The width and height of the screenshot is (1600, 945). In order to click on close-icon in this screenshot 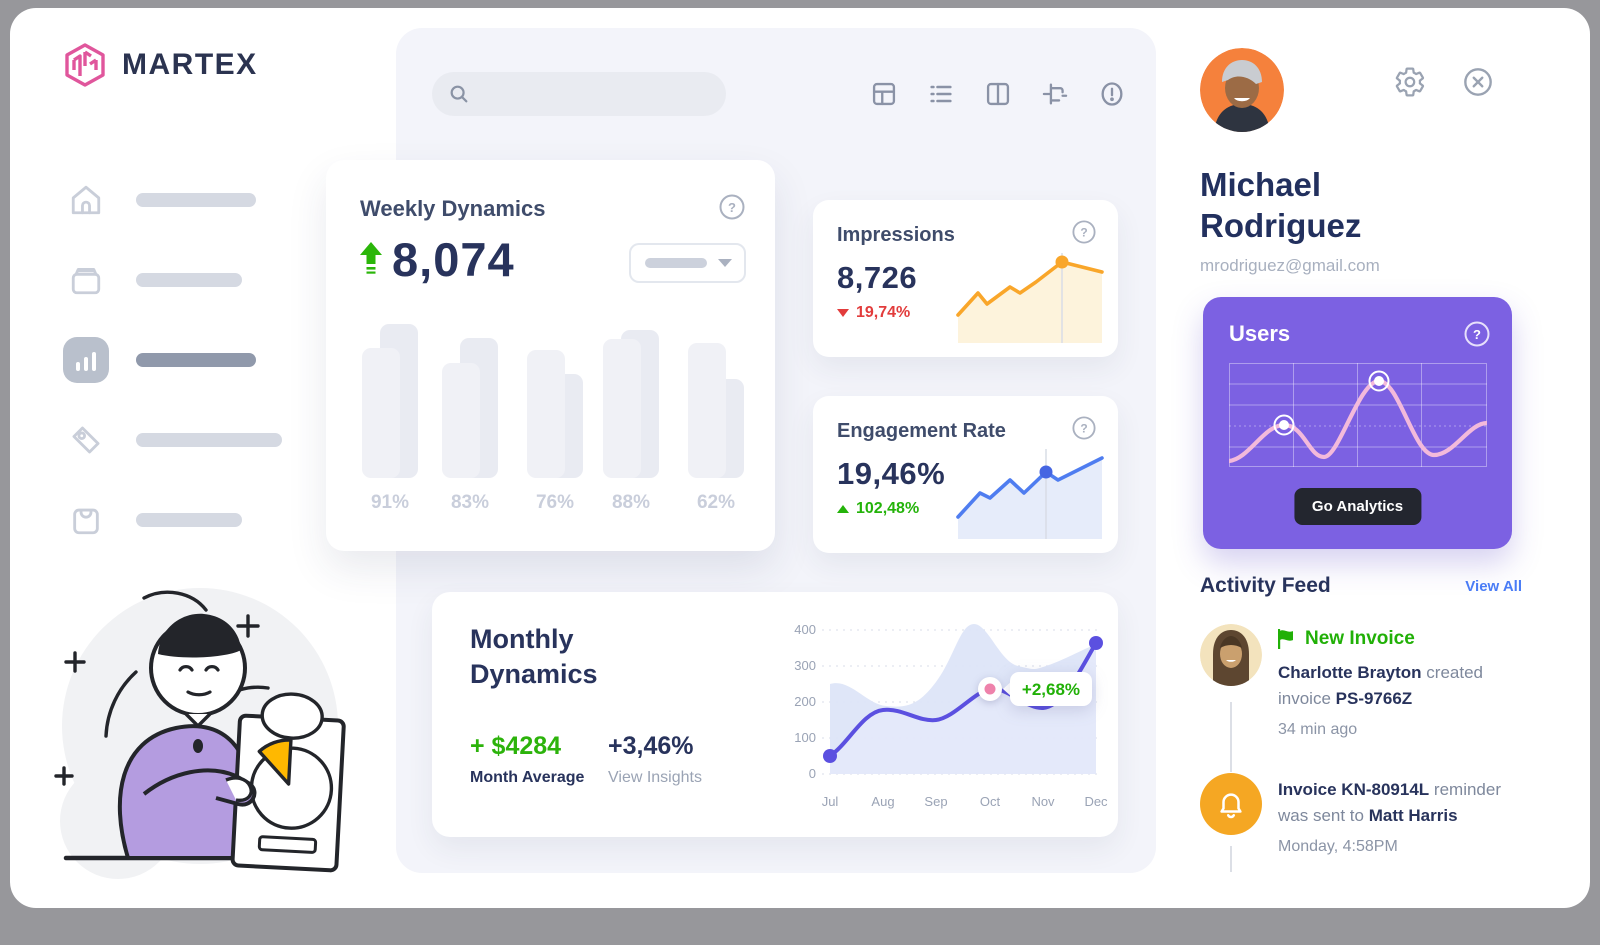, I will do `click(1478, 82)`.